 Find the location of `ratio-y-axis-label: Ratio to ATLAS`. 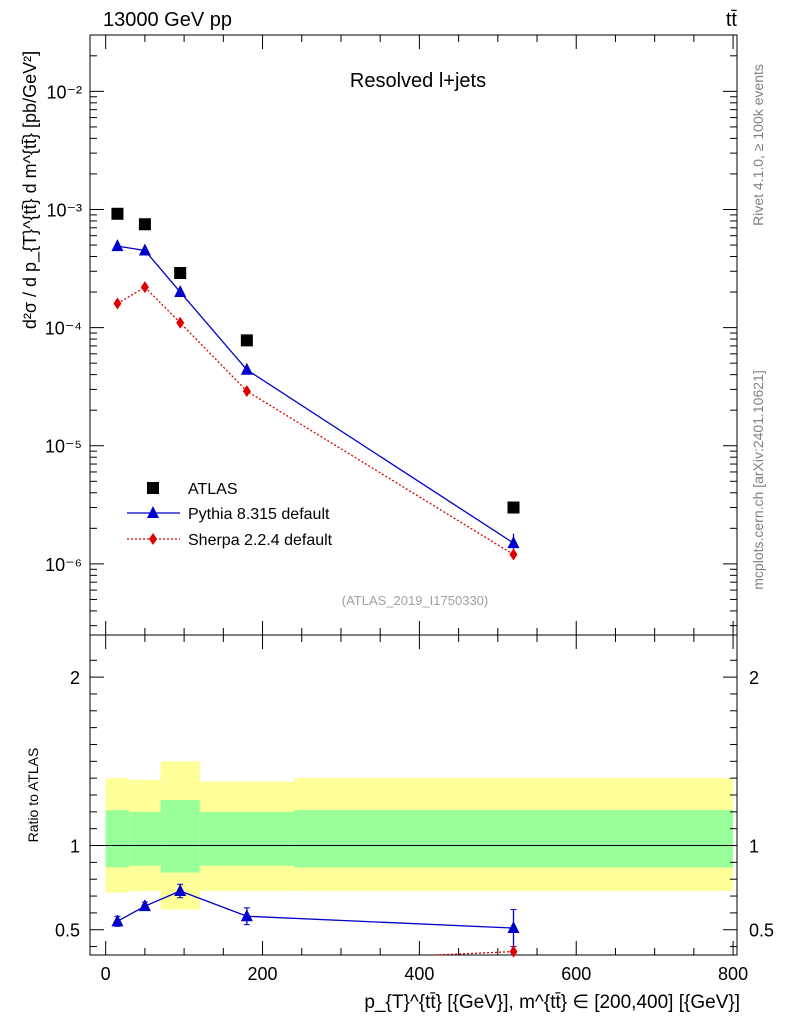

ratio-y-axis-label: Ratio to ATLAS is located at coordinates (33, 795).